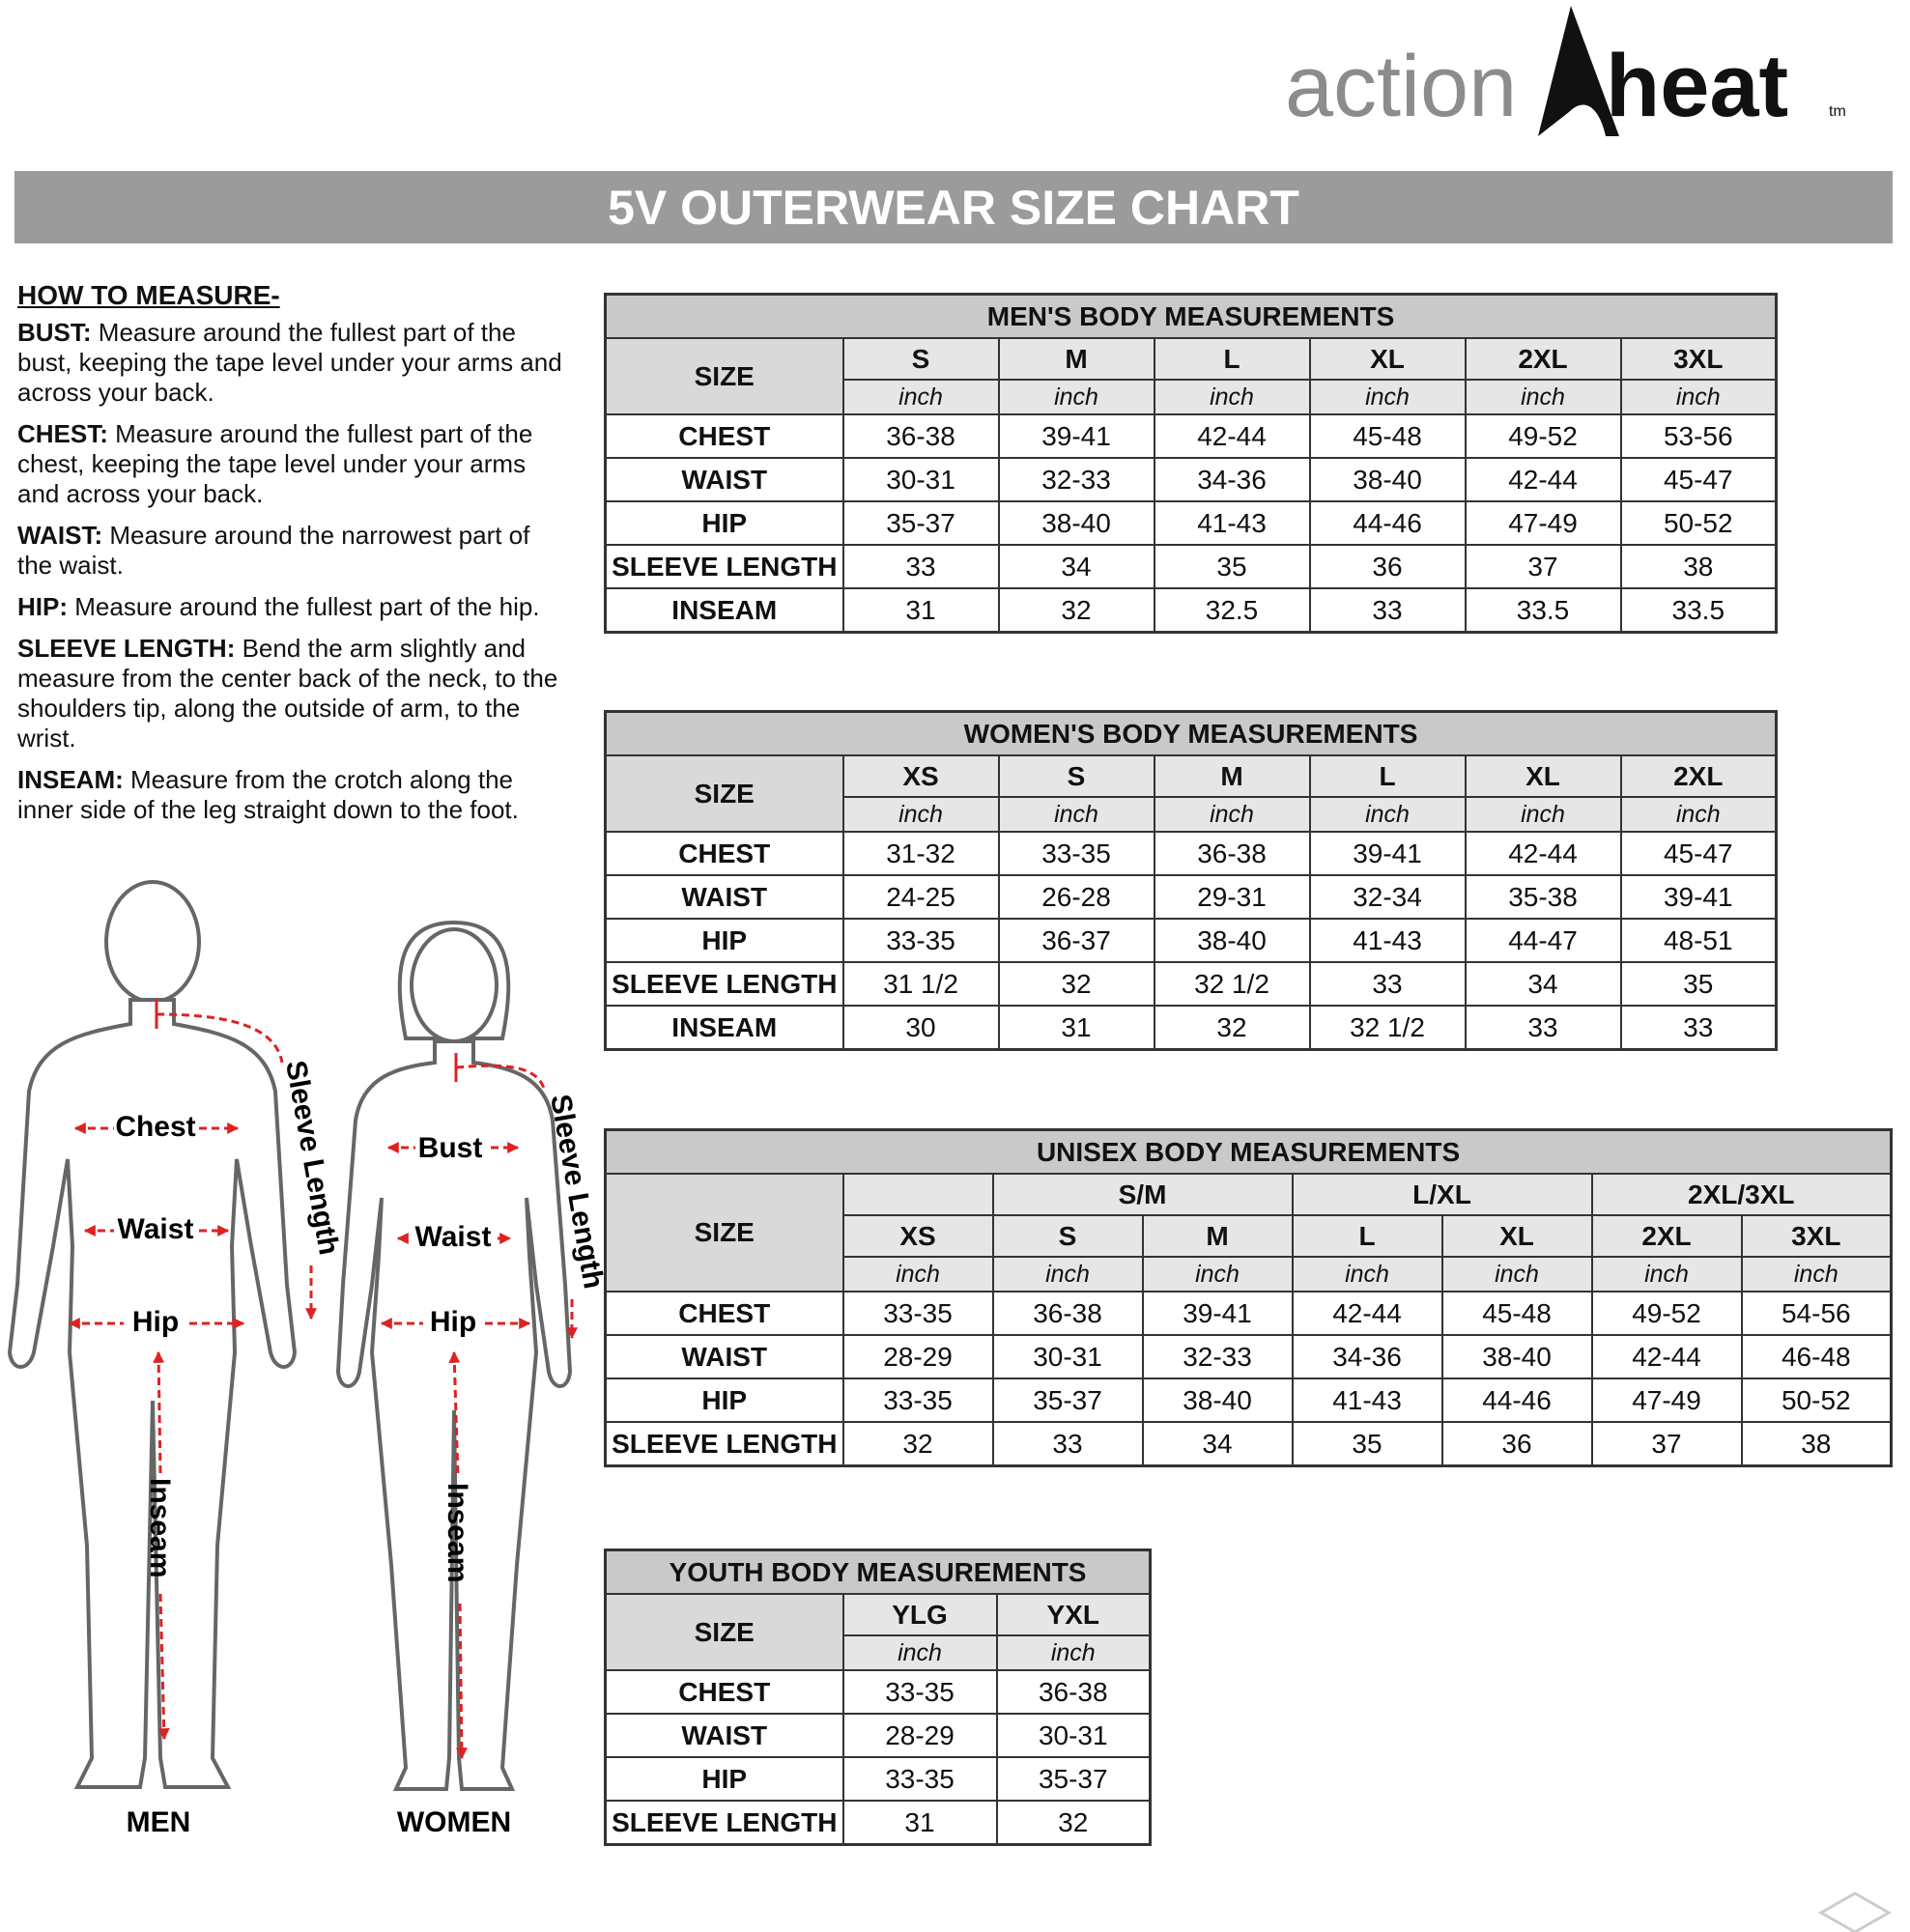  What do you see at coordinates (60, 535) in the screenshot?
I see `measure-term: WAIST:` at bounding box center [60, 535].